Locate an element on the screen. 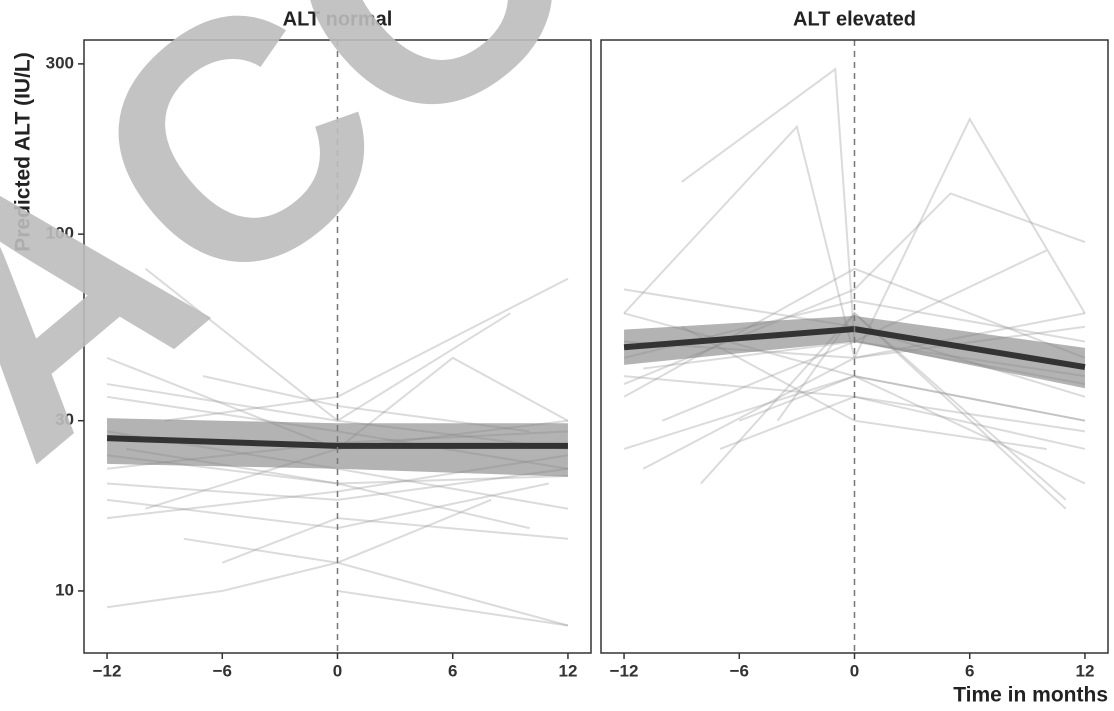 Image resolution: width=1114 pixels, height=711 pixels. confidence-band is located at coordinates (854, 352).